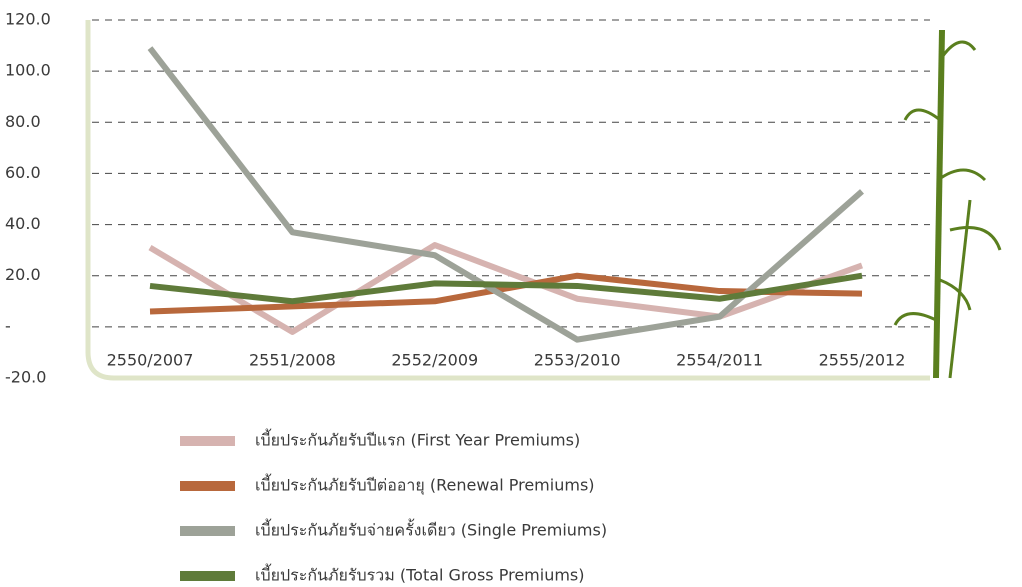  Describe the element at coordinates (577, 360) in the screenshot. I see `x-tick-label: 2553/2010` at that location.